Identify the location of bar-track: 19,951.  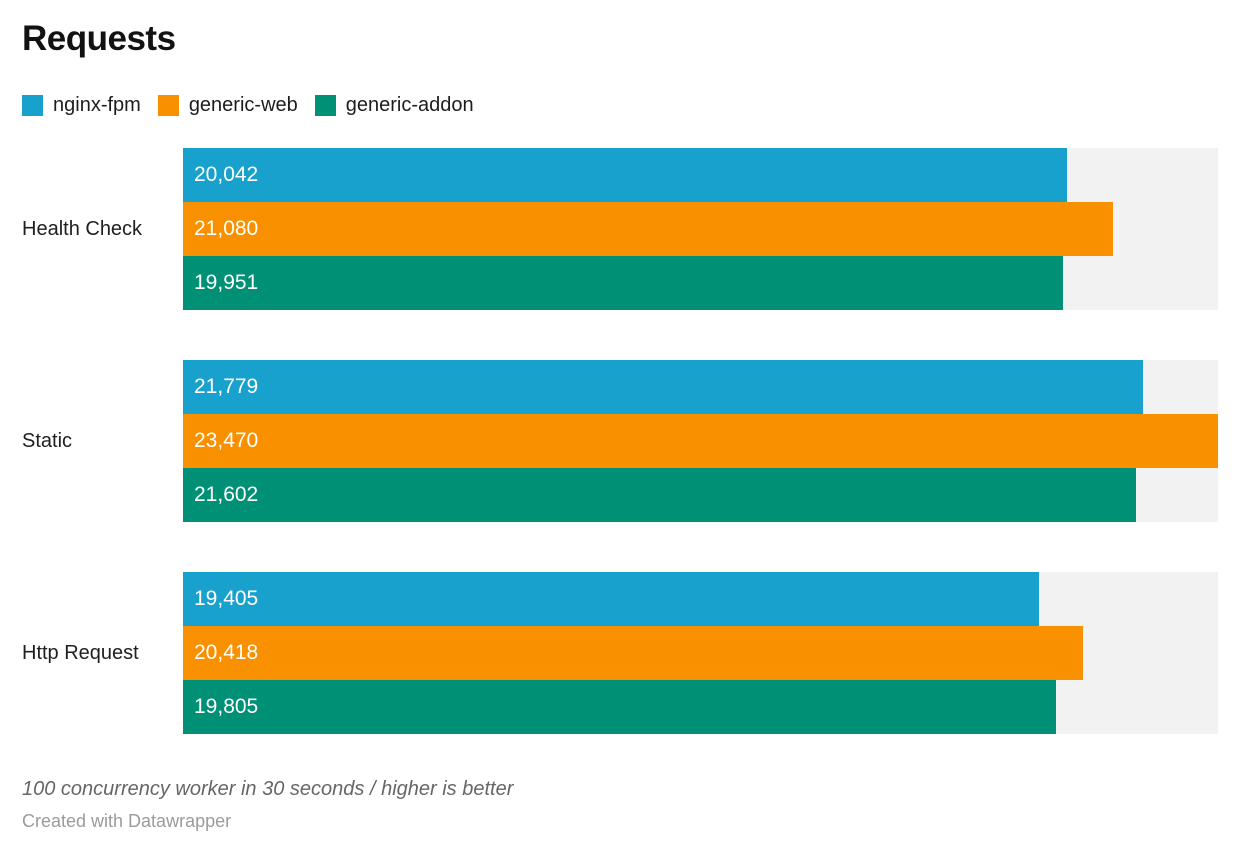
(700, 282).